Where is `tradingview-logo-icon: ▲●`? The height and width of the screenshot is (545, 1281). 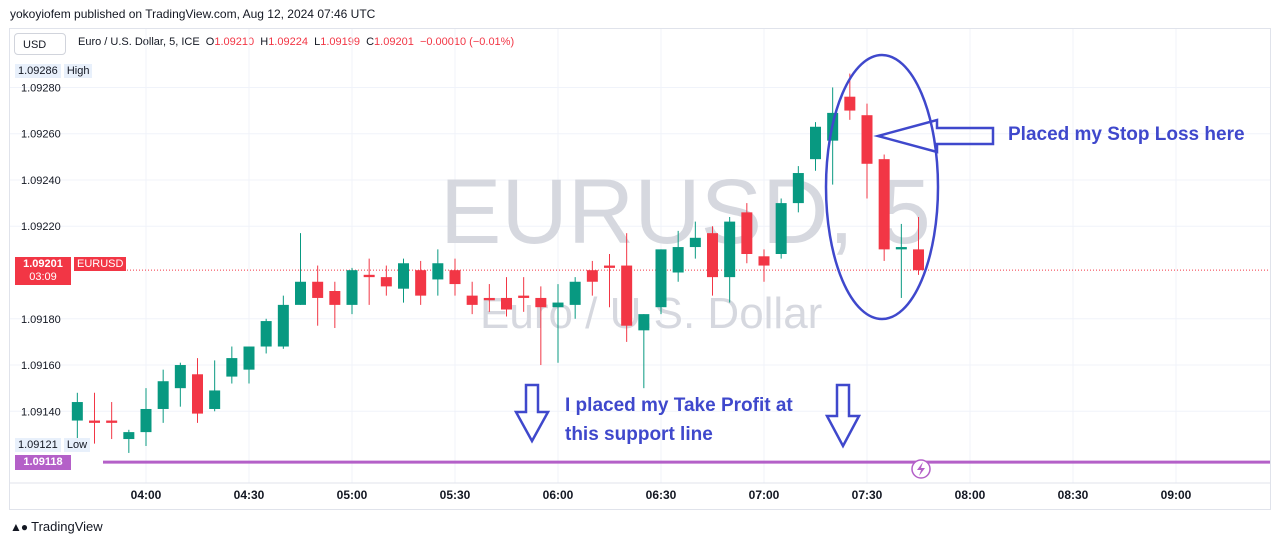 tradingview-logo-icon: ▲● is located at coordinates (19, 526).